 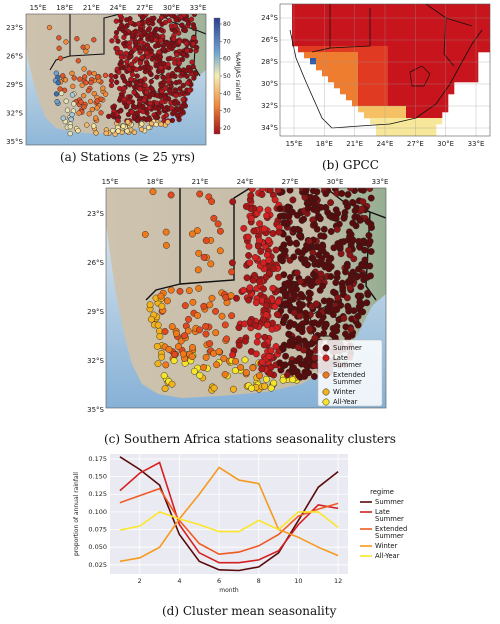 What do you see at coordinates (14, 85) in the screenshot?
I see `lat-tick-labels-a: 23°S 26°S 29°S 32°S 35°S` at bounding box center [14, 85].